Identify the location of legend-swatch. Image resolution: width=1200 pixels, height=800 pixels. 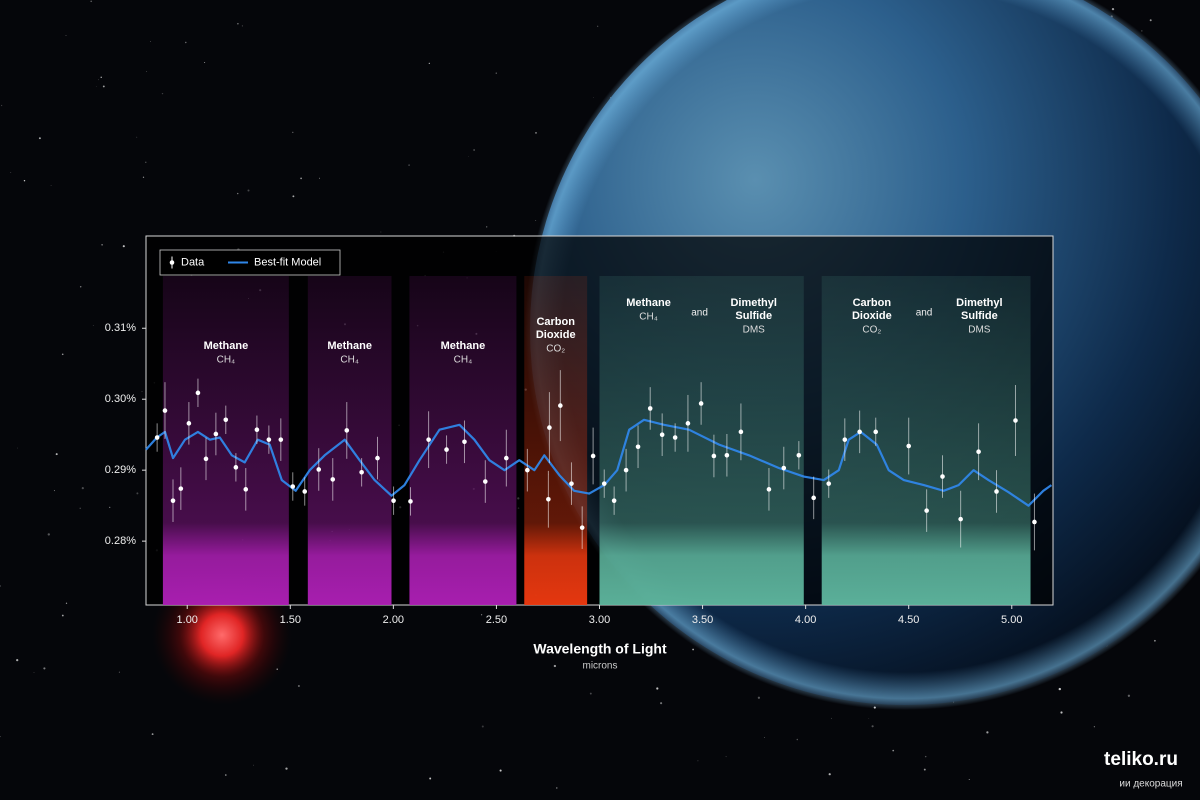
(172, 262).